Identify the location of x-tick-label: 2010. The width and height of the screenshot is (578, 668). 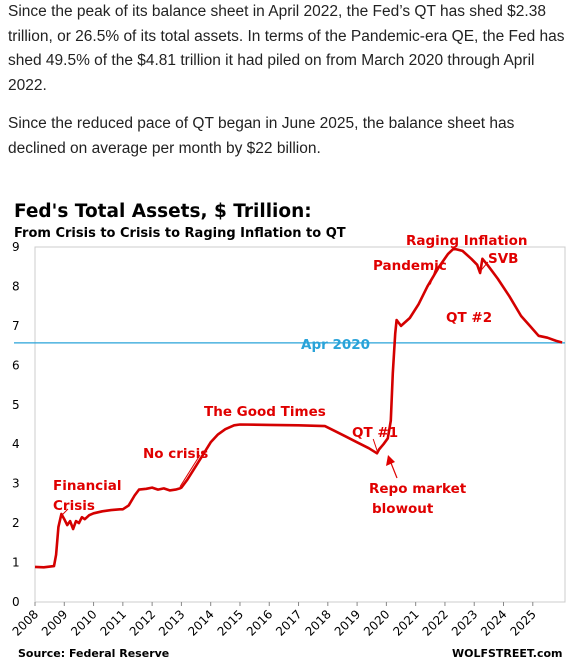
(83, 622).